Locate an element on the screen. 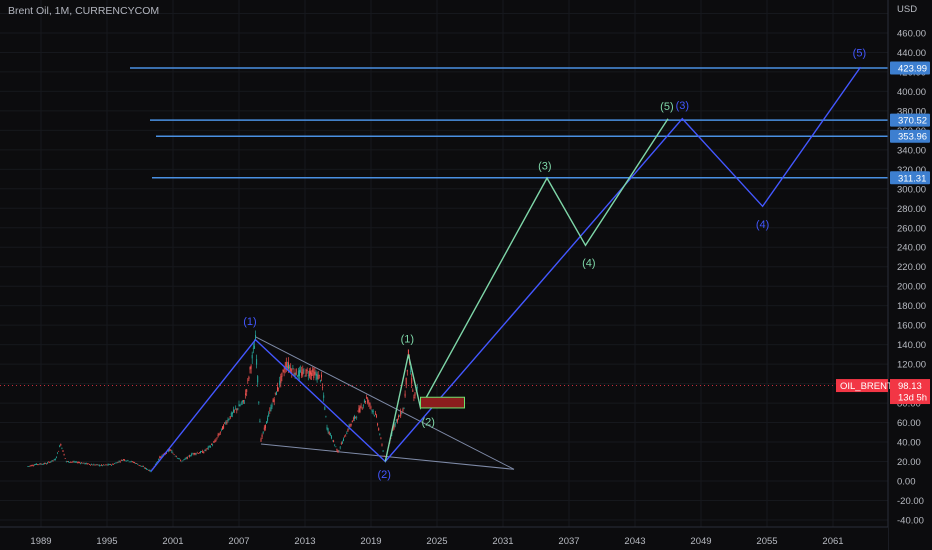 This screenshot has width=932, height=550. price-tick-label: -40.00 is located at coordinates (910, 520).